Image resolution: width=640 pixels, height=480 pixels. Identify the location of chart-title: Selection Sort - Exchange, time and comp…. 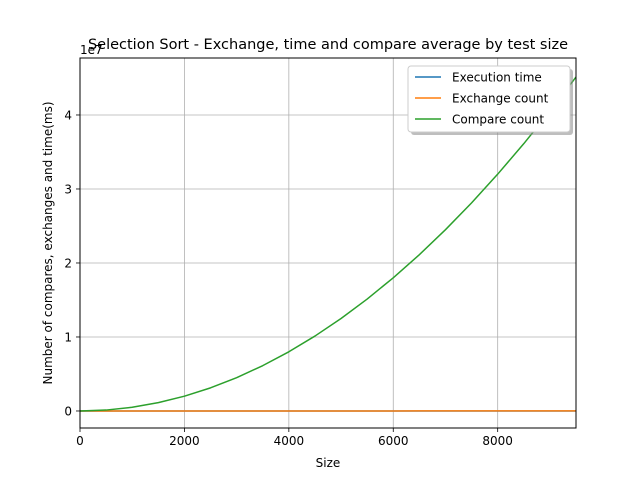
(328, 45).